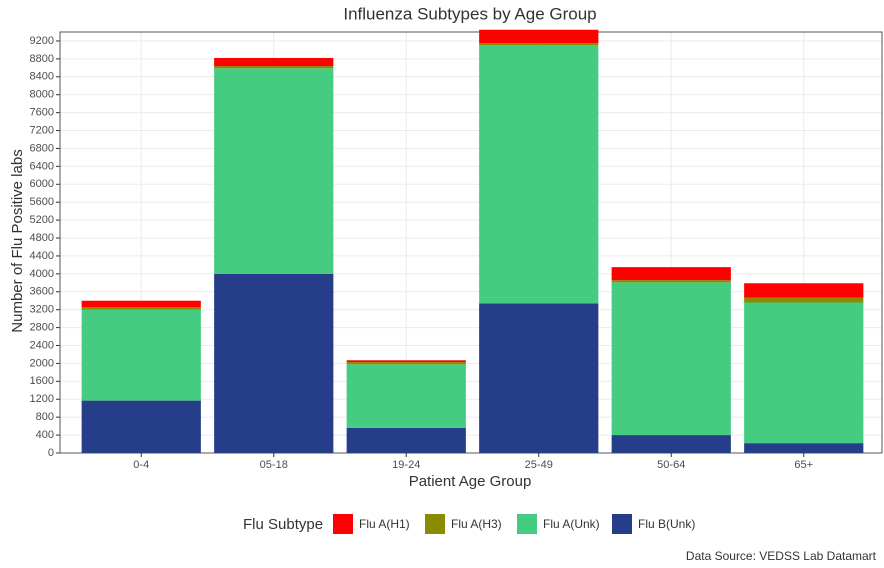  Describe the element at coordinates (571, 524) in the screenshot. I see `legend-label: Flu A(Unk)` at that location.